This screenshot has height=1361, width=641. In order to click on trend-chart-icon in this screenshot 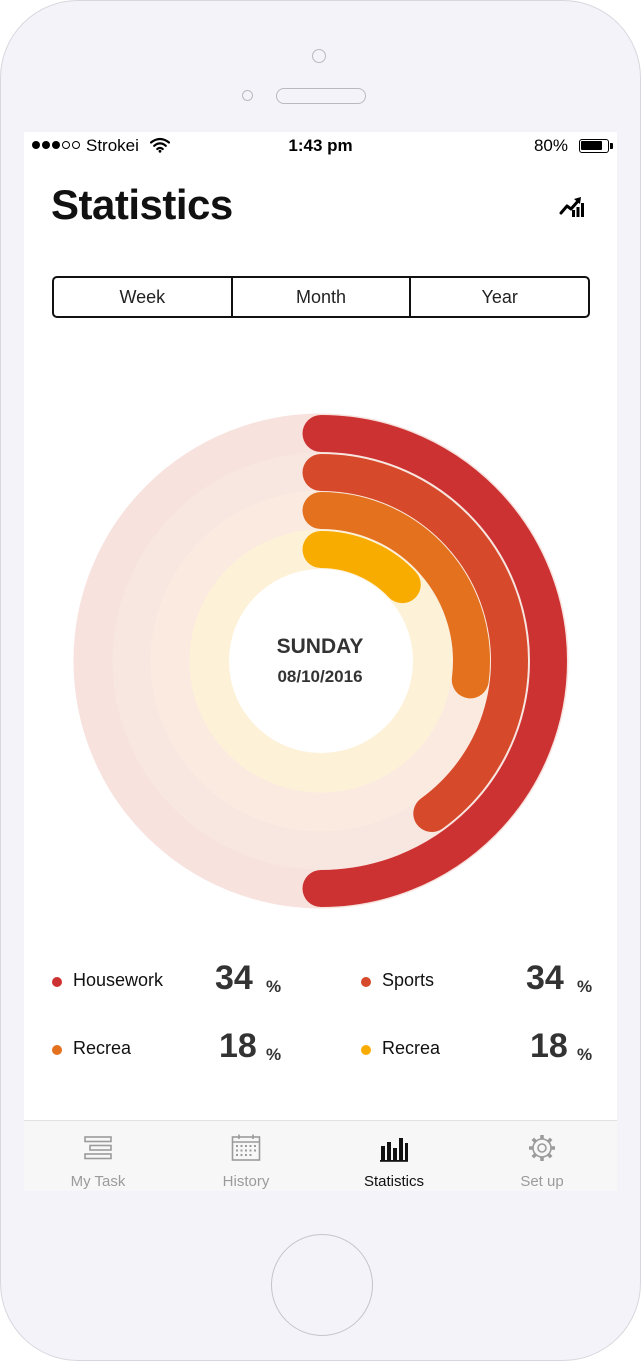, I will do `click(572, 207)`.